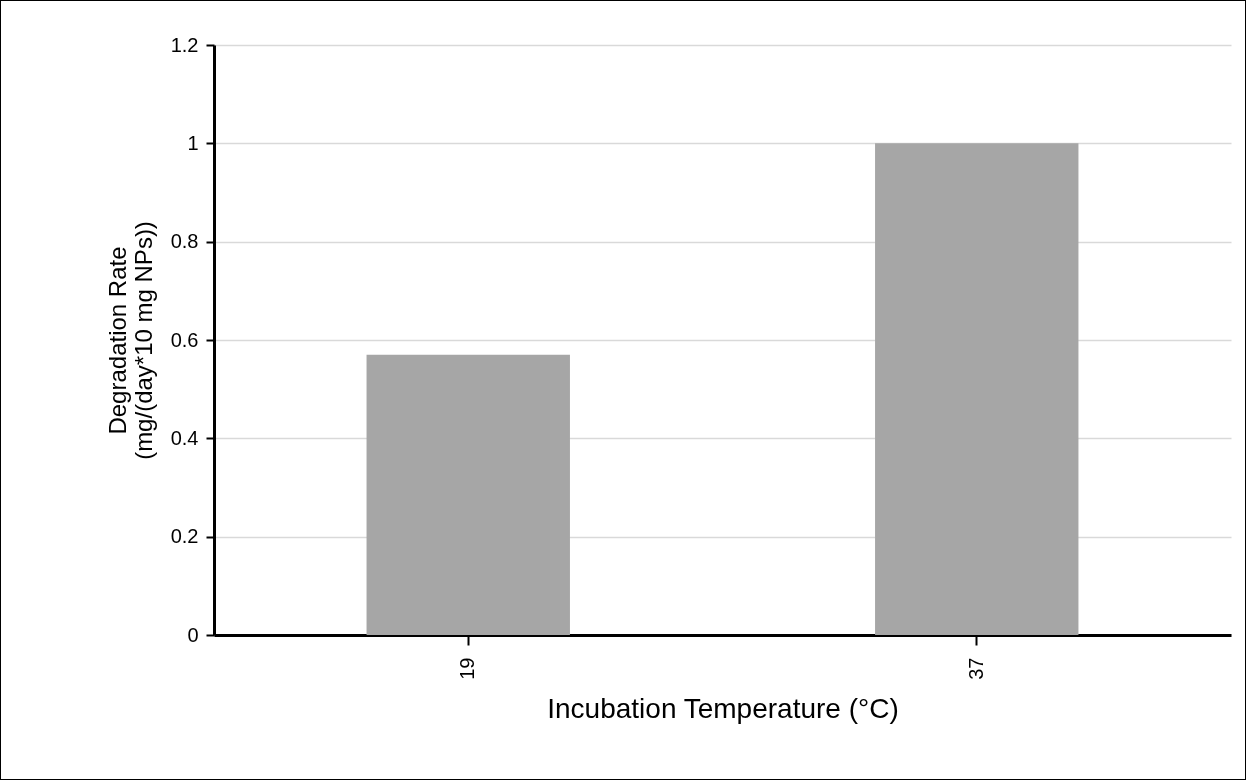 This screenshot has height=782, width=1248. What do you see at coordinates (723, 708) in the screenshot?
I see `x-axis-title: Incubation Temperature (°C)` at bounding box center [723, 708].